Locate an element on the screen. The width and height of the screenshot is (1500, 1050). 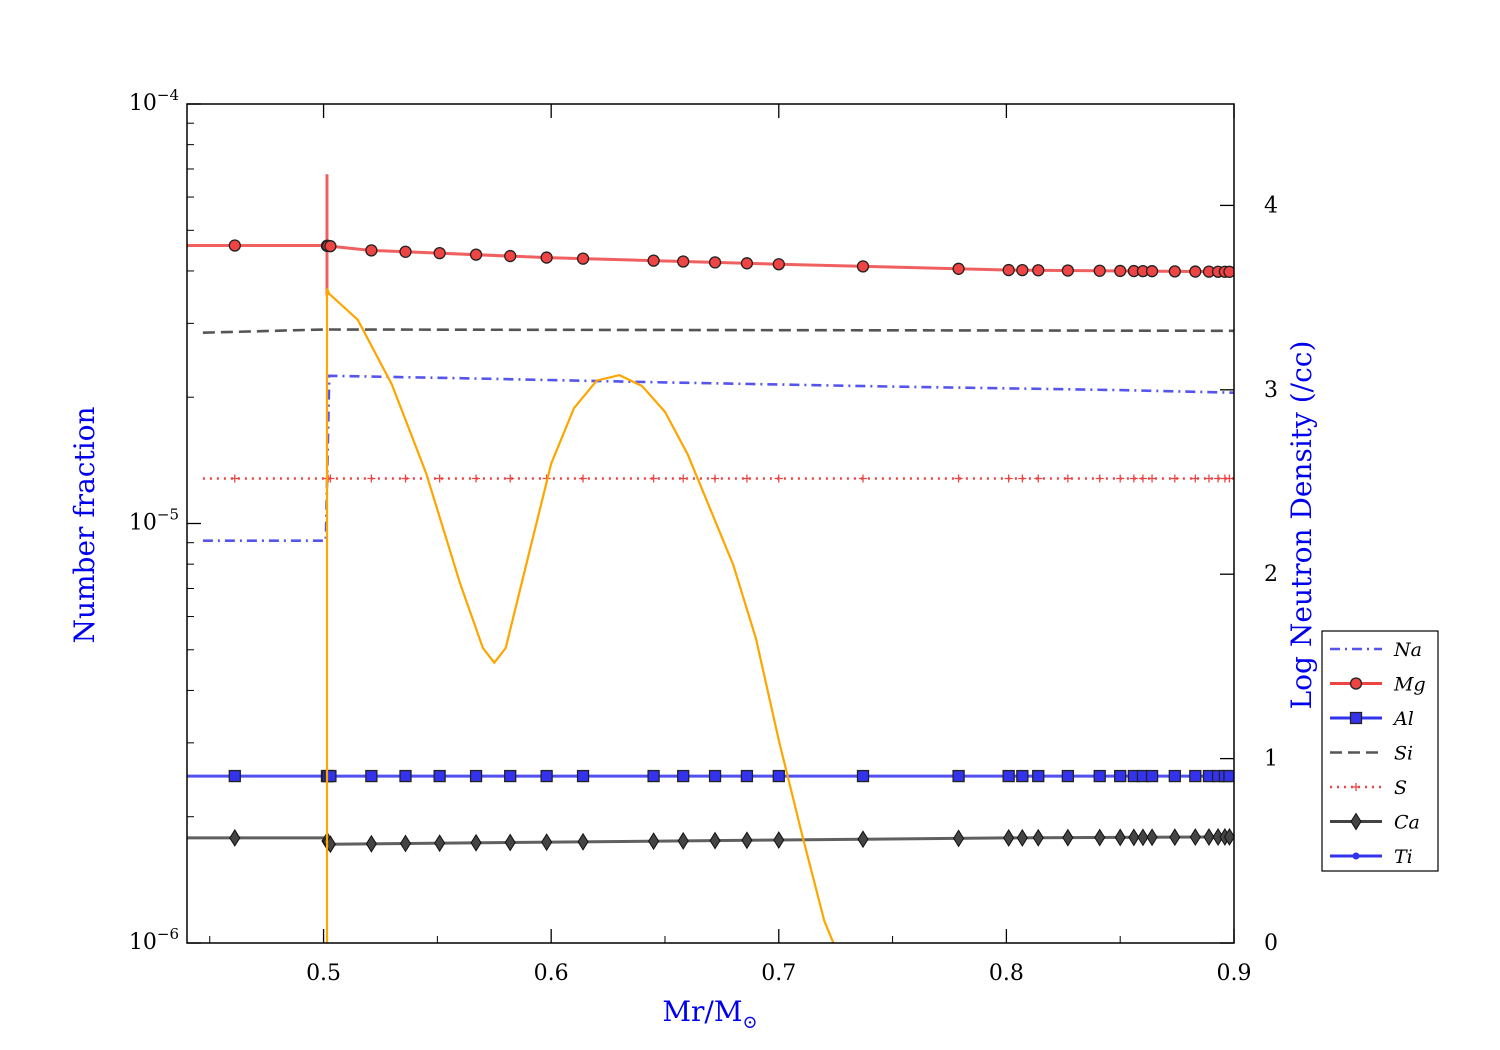
legend-marker-al is located at coordinates (1356, 718).